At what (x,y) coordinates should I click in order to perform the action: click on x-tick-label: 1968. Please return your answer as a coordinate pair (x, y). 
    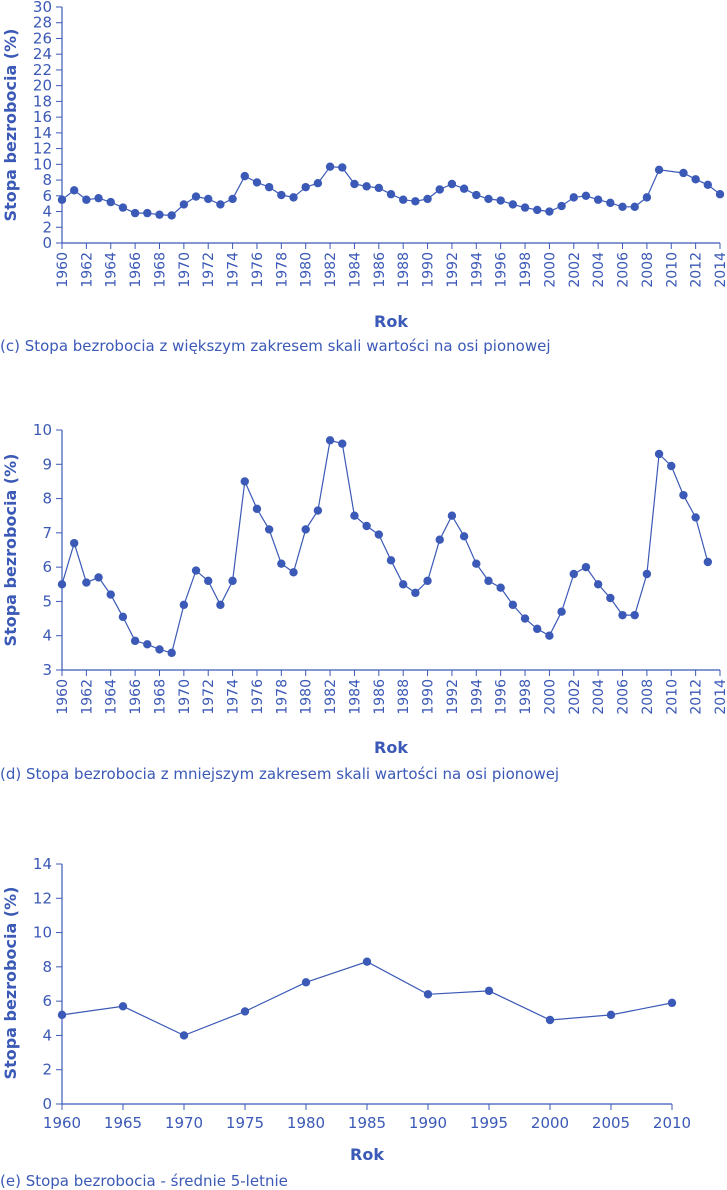
    Looking at the image, I should click on (160, 697).